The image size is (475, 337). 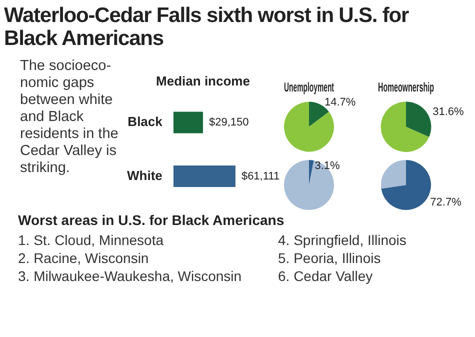 I want to click on data-label: 72.7%, so click(x=446, y=202).